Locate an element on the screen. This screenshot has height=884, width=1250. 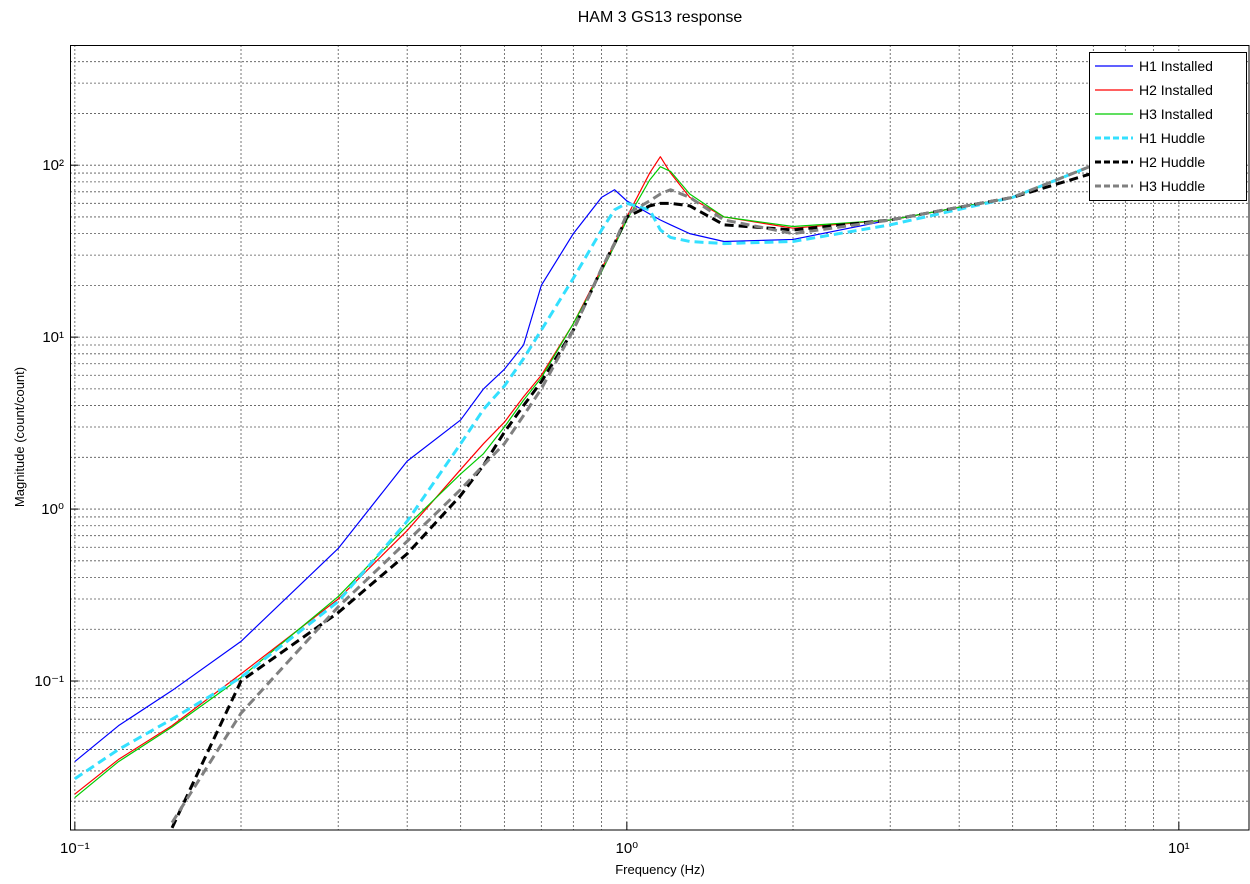
y-tick-label: 10² is located at coordinates (53, 165).